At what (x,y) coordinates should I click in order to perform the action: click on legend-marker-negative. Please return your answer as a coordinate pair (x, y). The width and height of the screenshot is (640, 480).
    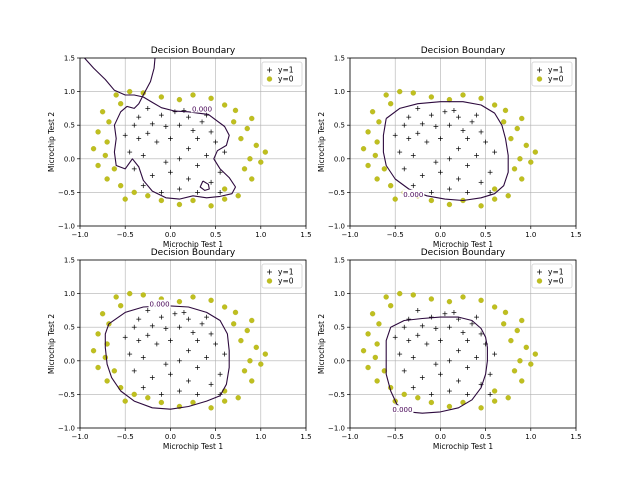
    Looking at the image, I should click on (539, 79).